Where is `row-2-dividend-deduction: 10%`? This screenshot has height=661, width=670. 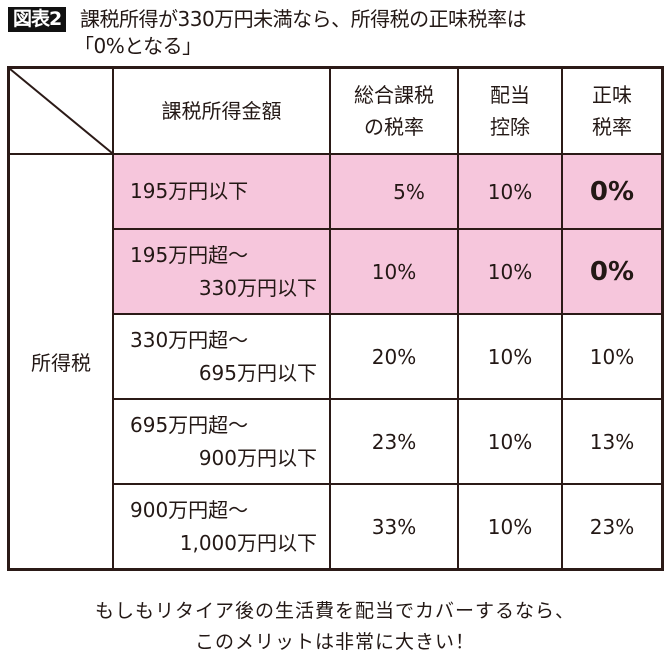 row-2-dividend-deduction: 10% is located at coordinates (511, 357).